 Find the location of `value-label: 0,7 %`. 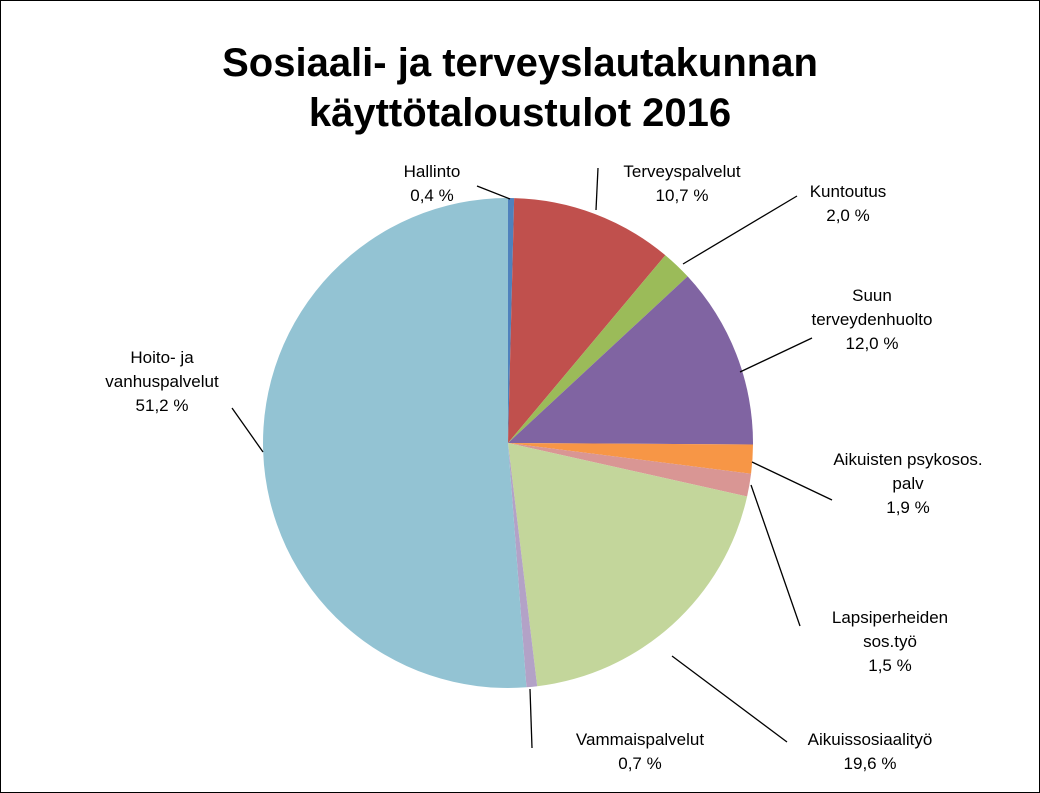

value-label: 0,7 % is located at coordinates (640, 763).